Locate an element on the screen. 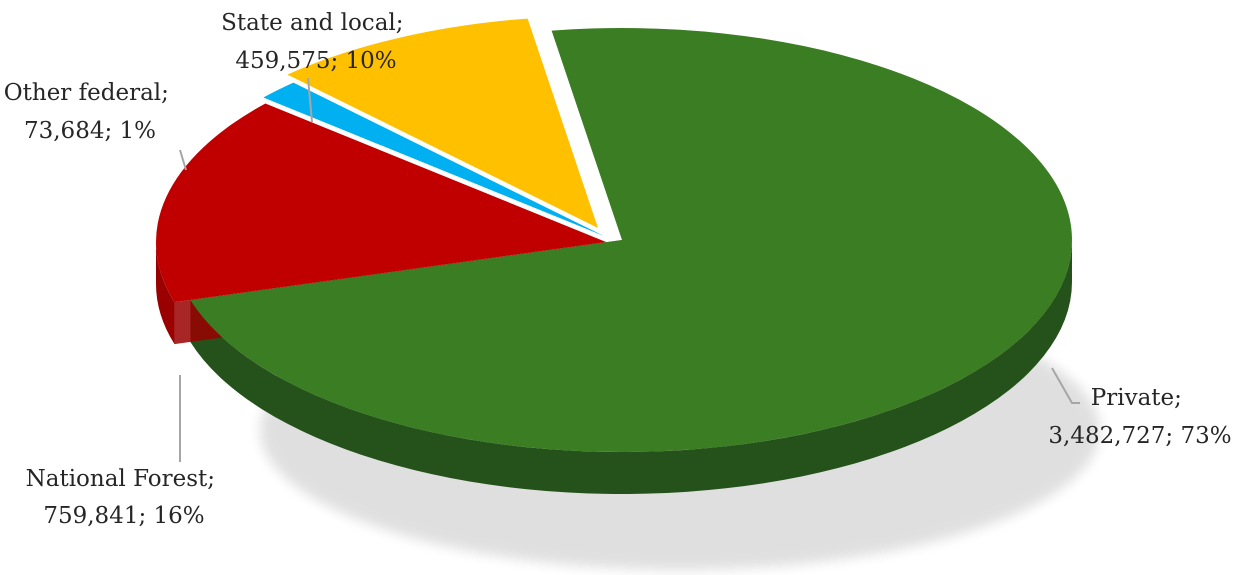 Image resolution: width=1250 pixels, height=575 pixels. data-label-private-detail: 3,482,727; 73% is located at coordinates (1139, 436).